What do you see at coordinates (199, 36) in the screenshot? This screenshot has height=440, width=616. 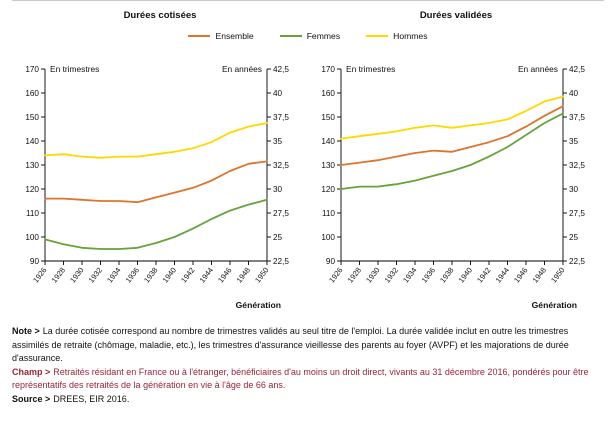 I see `legend-swatch-ensemble-icon` at bounding box center [199, 36].